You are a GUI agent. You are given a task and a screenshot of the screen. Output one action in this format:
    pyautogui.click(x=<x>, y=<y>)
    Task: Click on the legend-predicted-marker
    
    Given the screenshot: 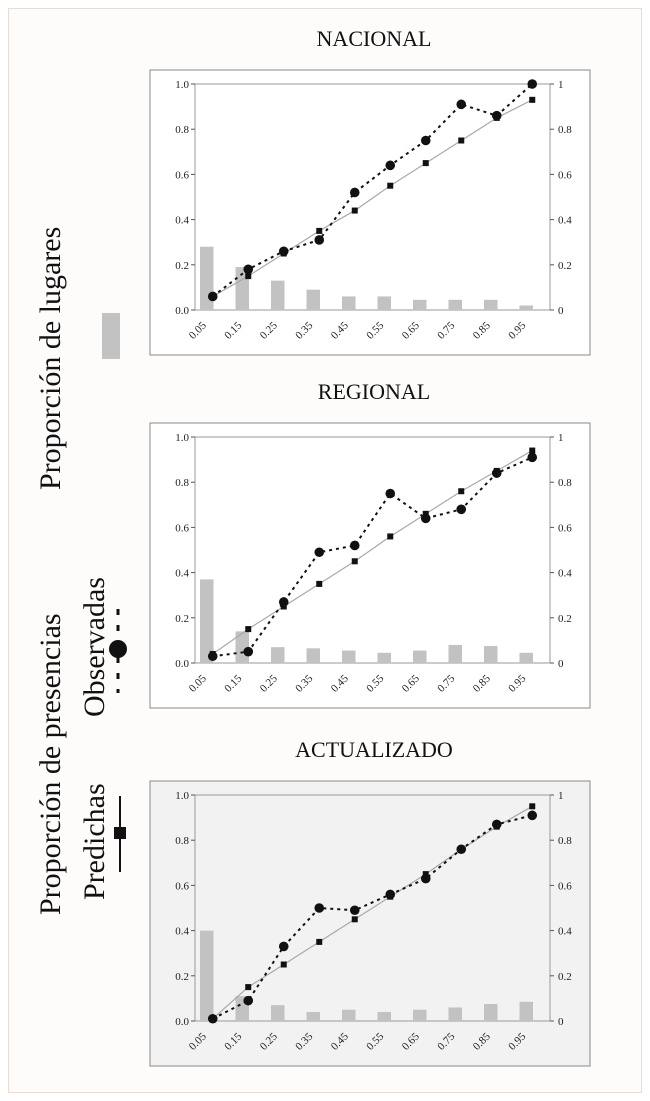 What is the action you would take?
    pyautogui.click(x=120, y=834)
    